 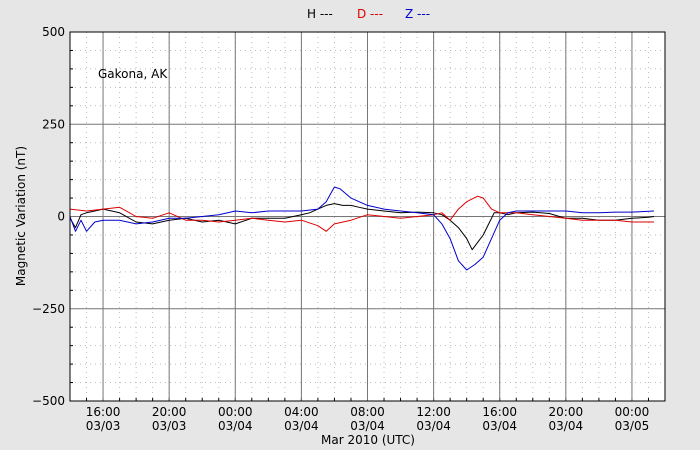 I want to click on legend: H --- D --- Z ---, so click(x=368, y=14).